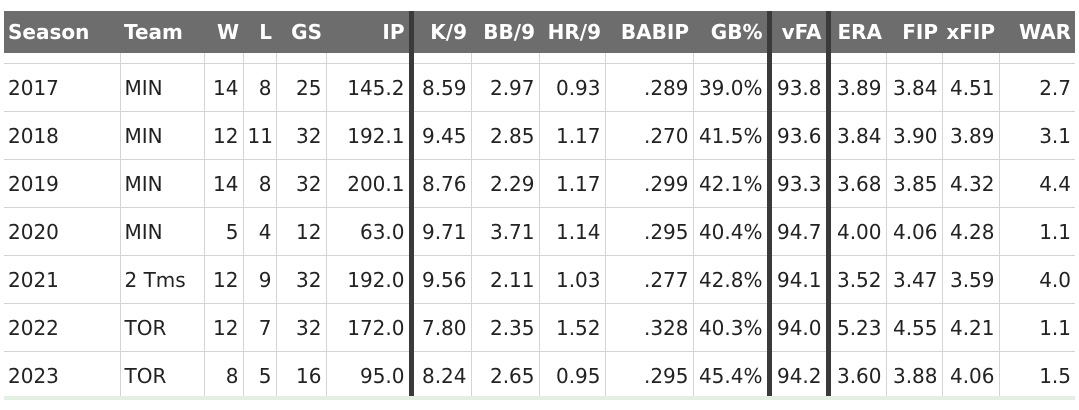  Describe the element at coordinates (797, 183) in the screenshot. I see `cell-vfa: 93.3` at that location.